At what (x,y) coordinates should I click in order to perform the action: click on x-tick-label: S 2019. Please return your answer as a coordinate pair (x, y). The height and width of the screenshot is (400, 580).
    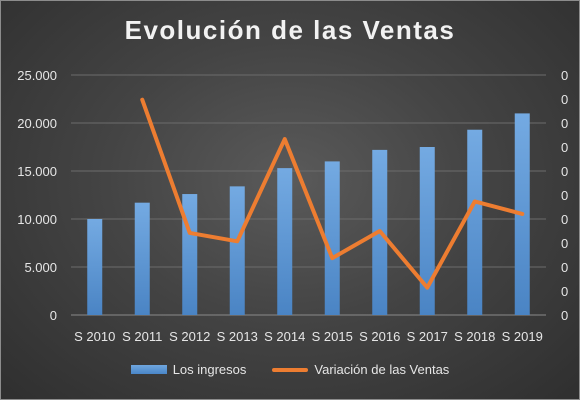
    Looking at the image, I should click on (522, 336).